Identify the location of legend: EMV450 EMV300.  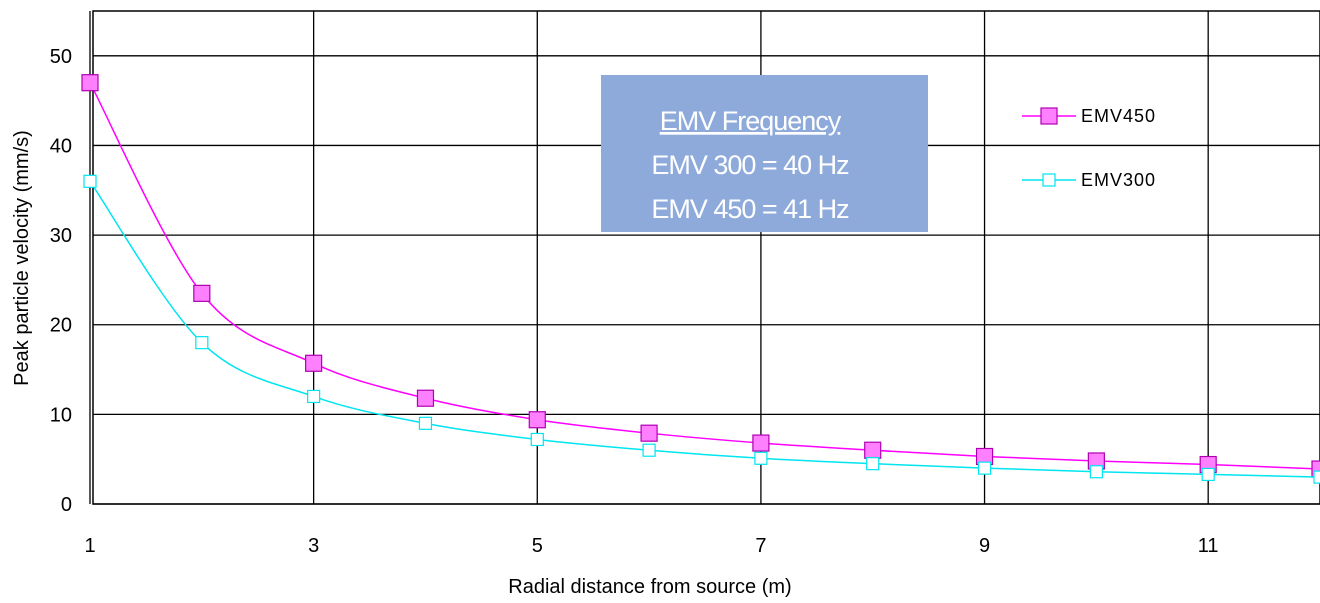
(1089, 148).